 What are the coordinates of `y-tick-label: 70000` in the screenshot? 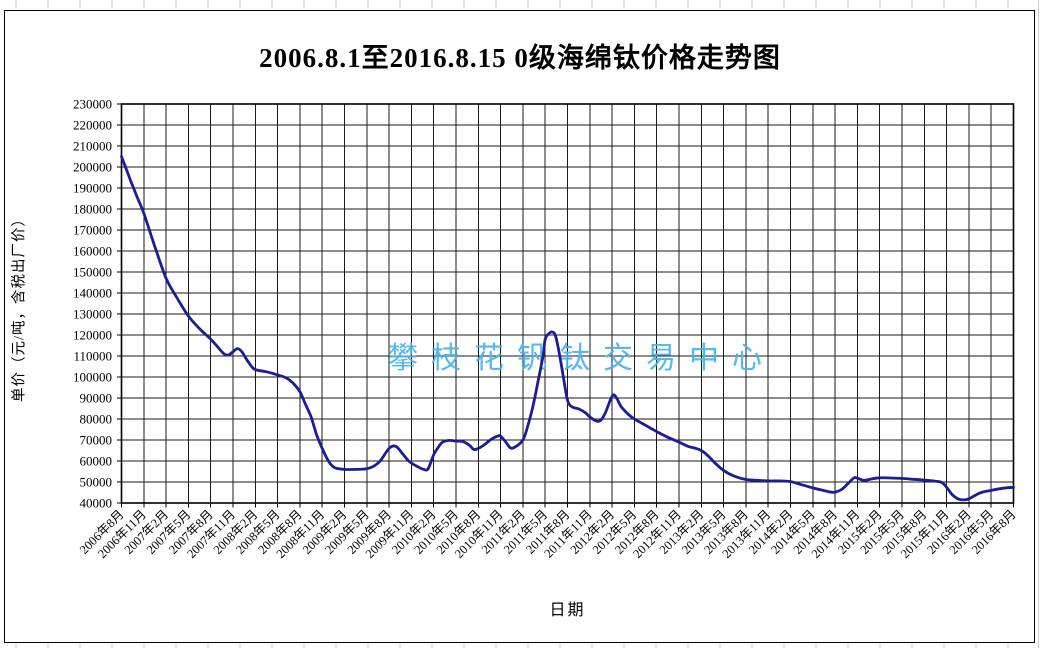 It's located at (96, 440).